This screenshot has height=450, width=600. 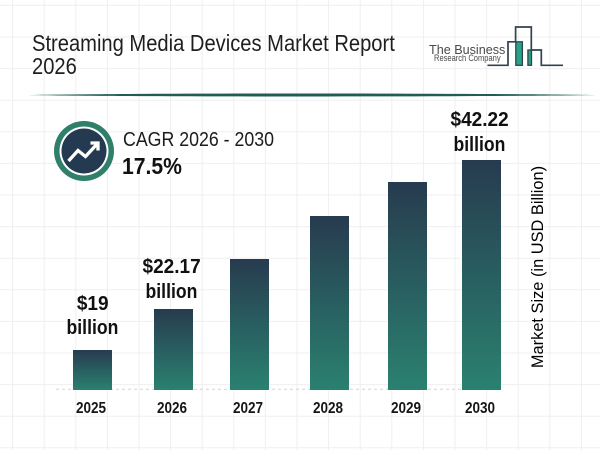 I want to click on svg-text: The Business, so click(x=467, y=50).